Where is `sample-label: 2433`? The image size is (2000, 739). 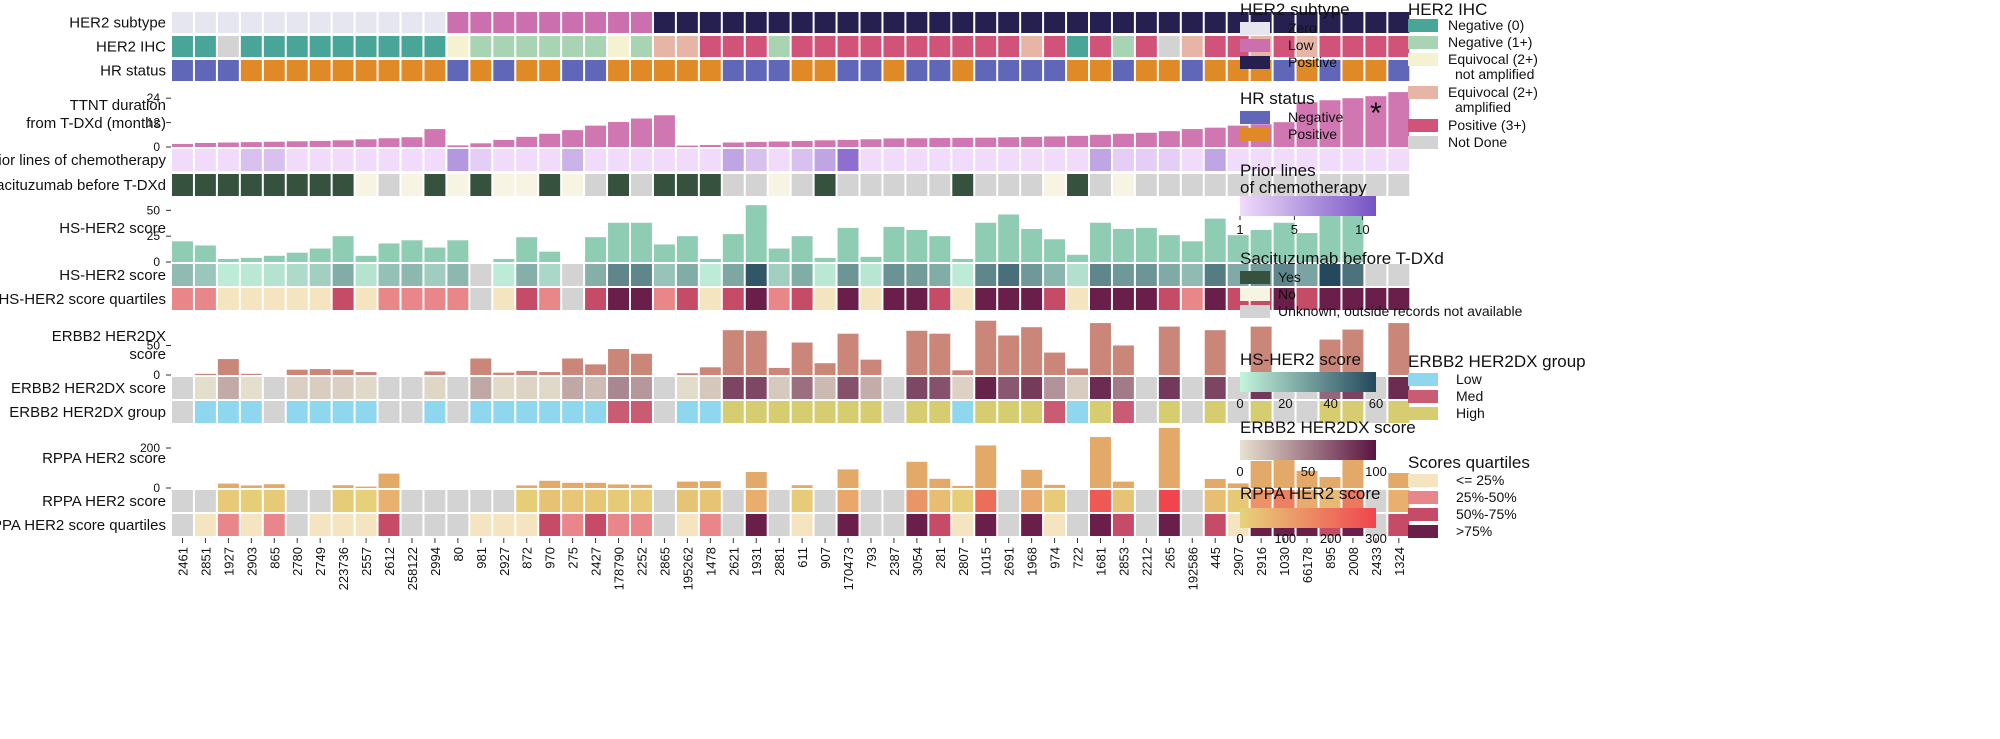 sample-label: 2433 is located at coordinates (1376, 561).